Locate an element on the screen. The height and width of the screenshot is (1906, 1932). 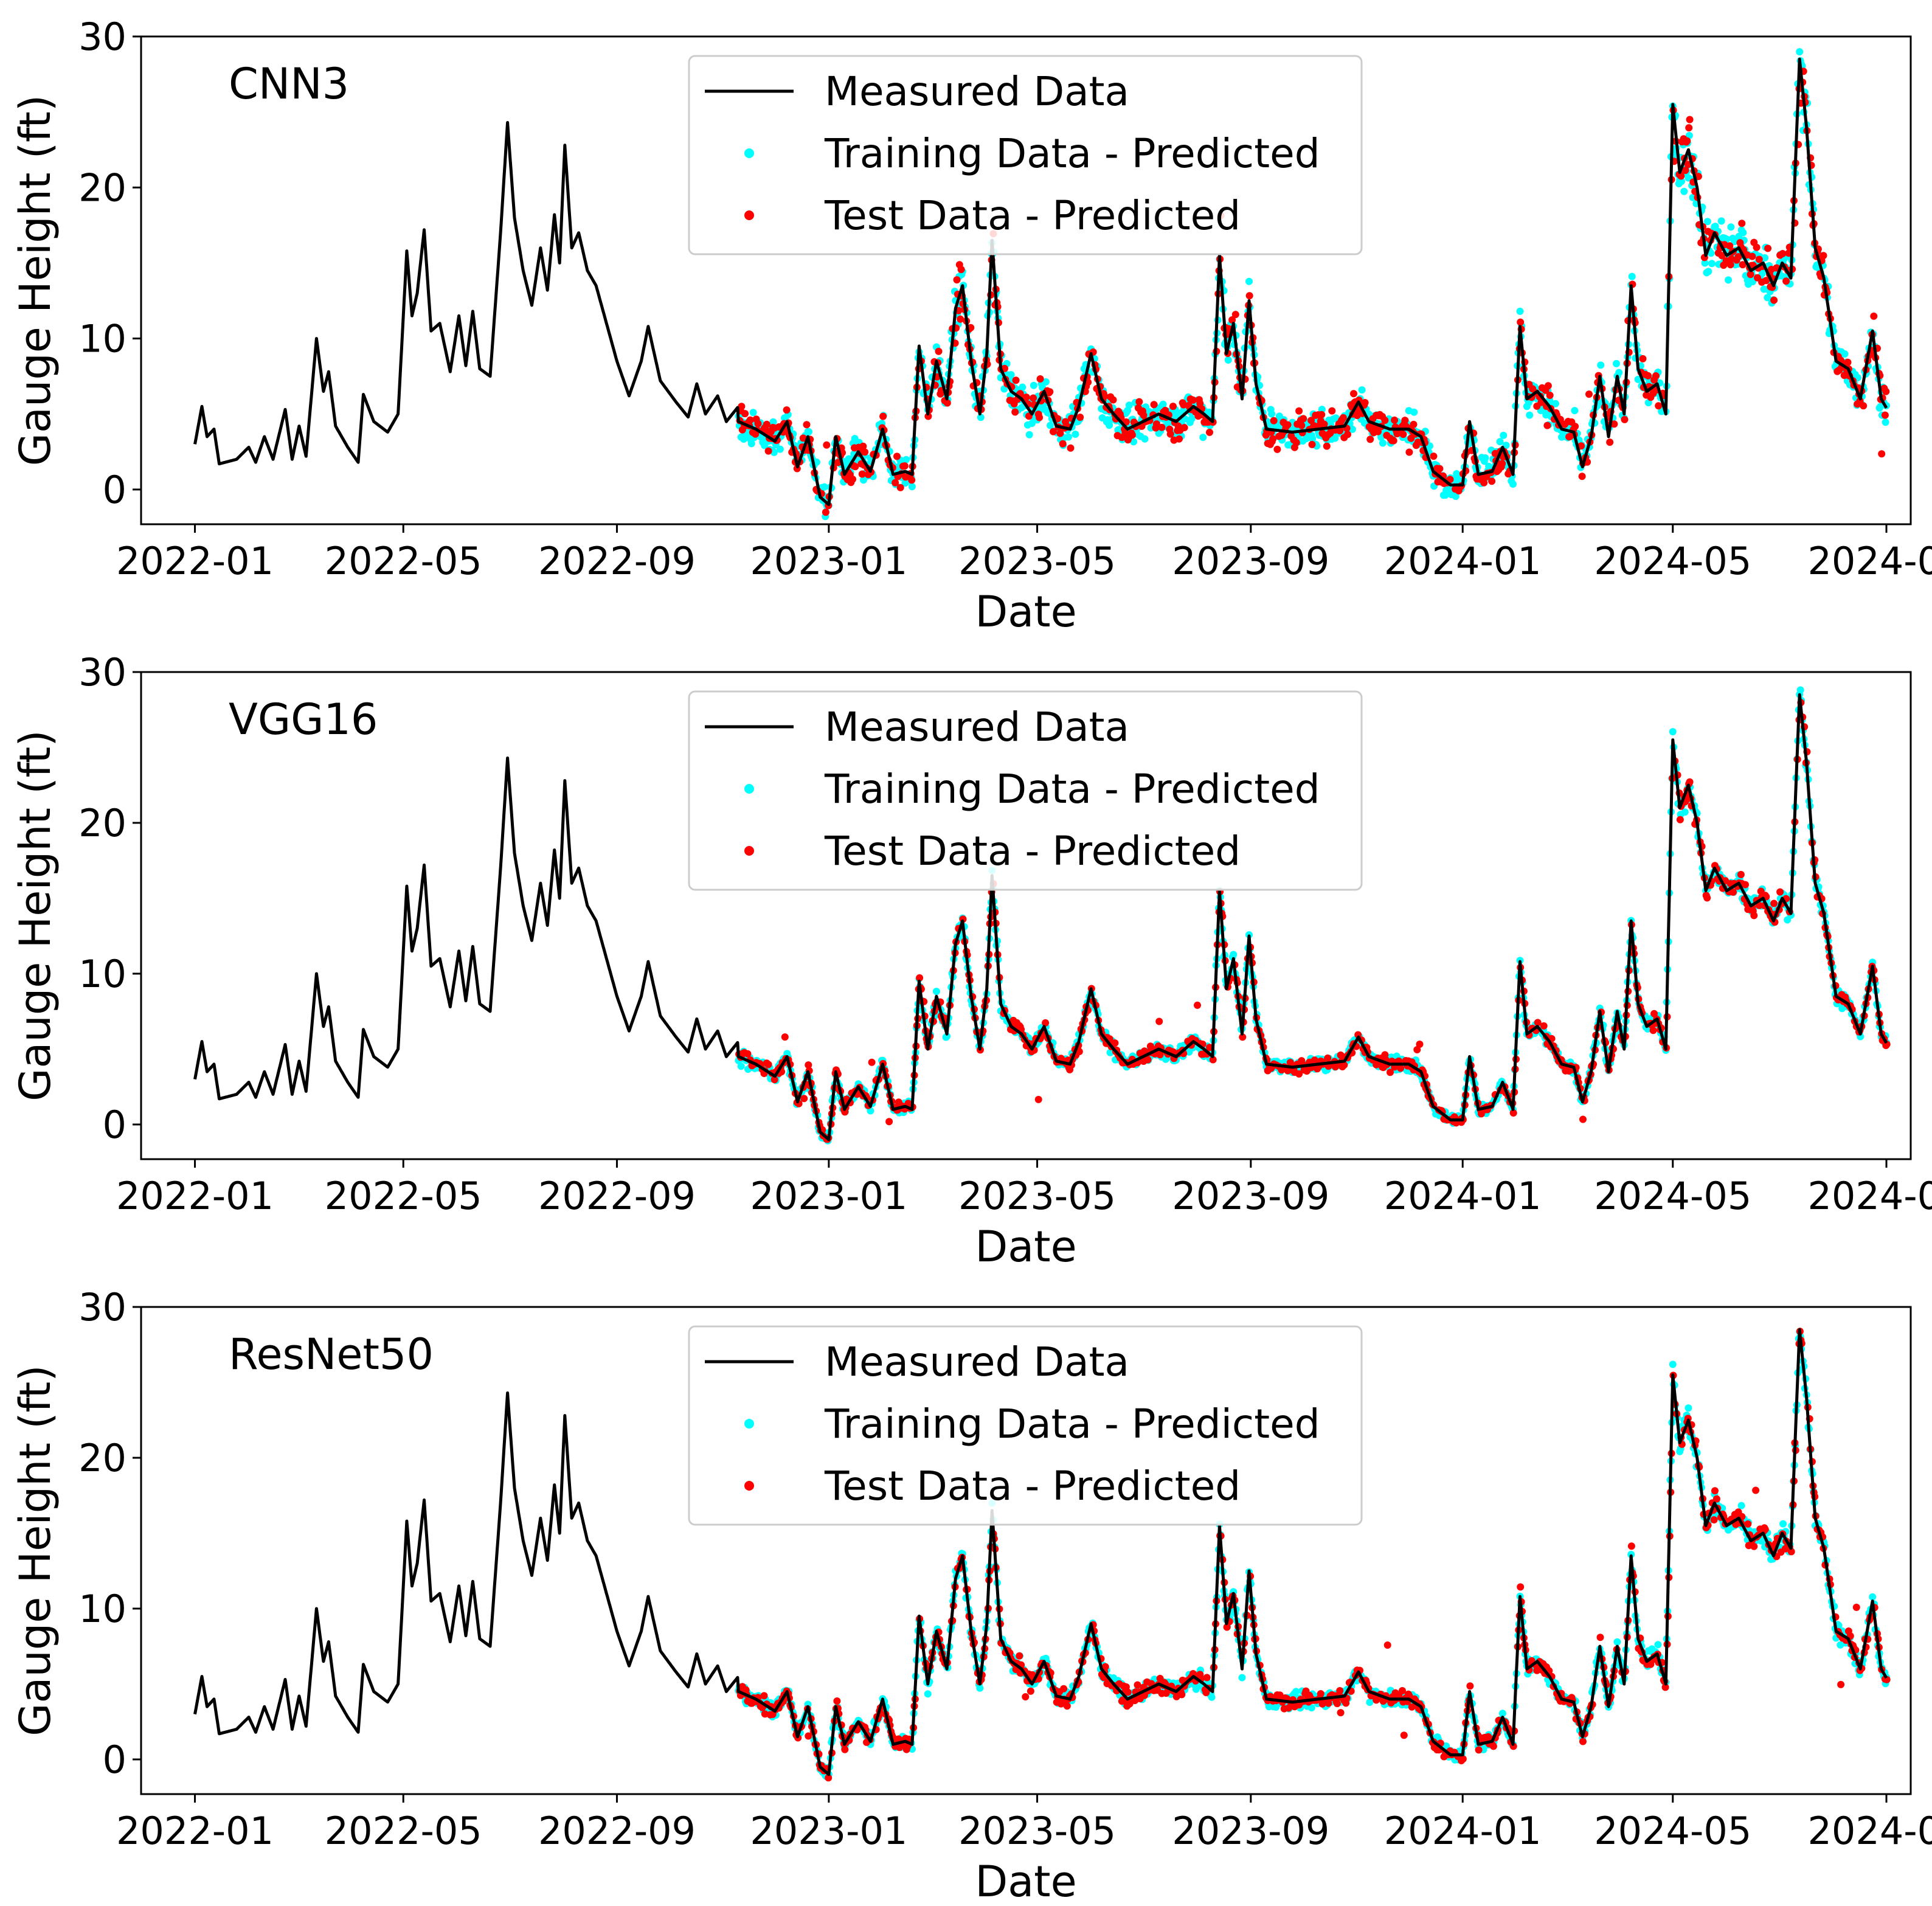
y-axis-label: Gauge Height (ft) is located at coordinates (35, 916).